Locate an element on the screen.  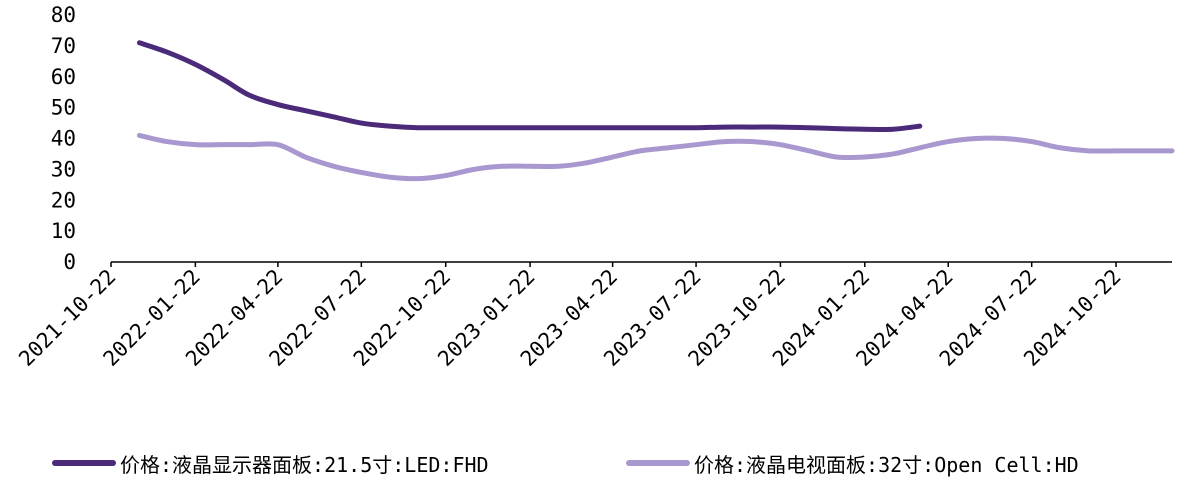
y-tick-label: 80 is located at coordinates (63, 15).